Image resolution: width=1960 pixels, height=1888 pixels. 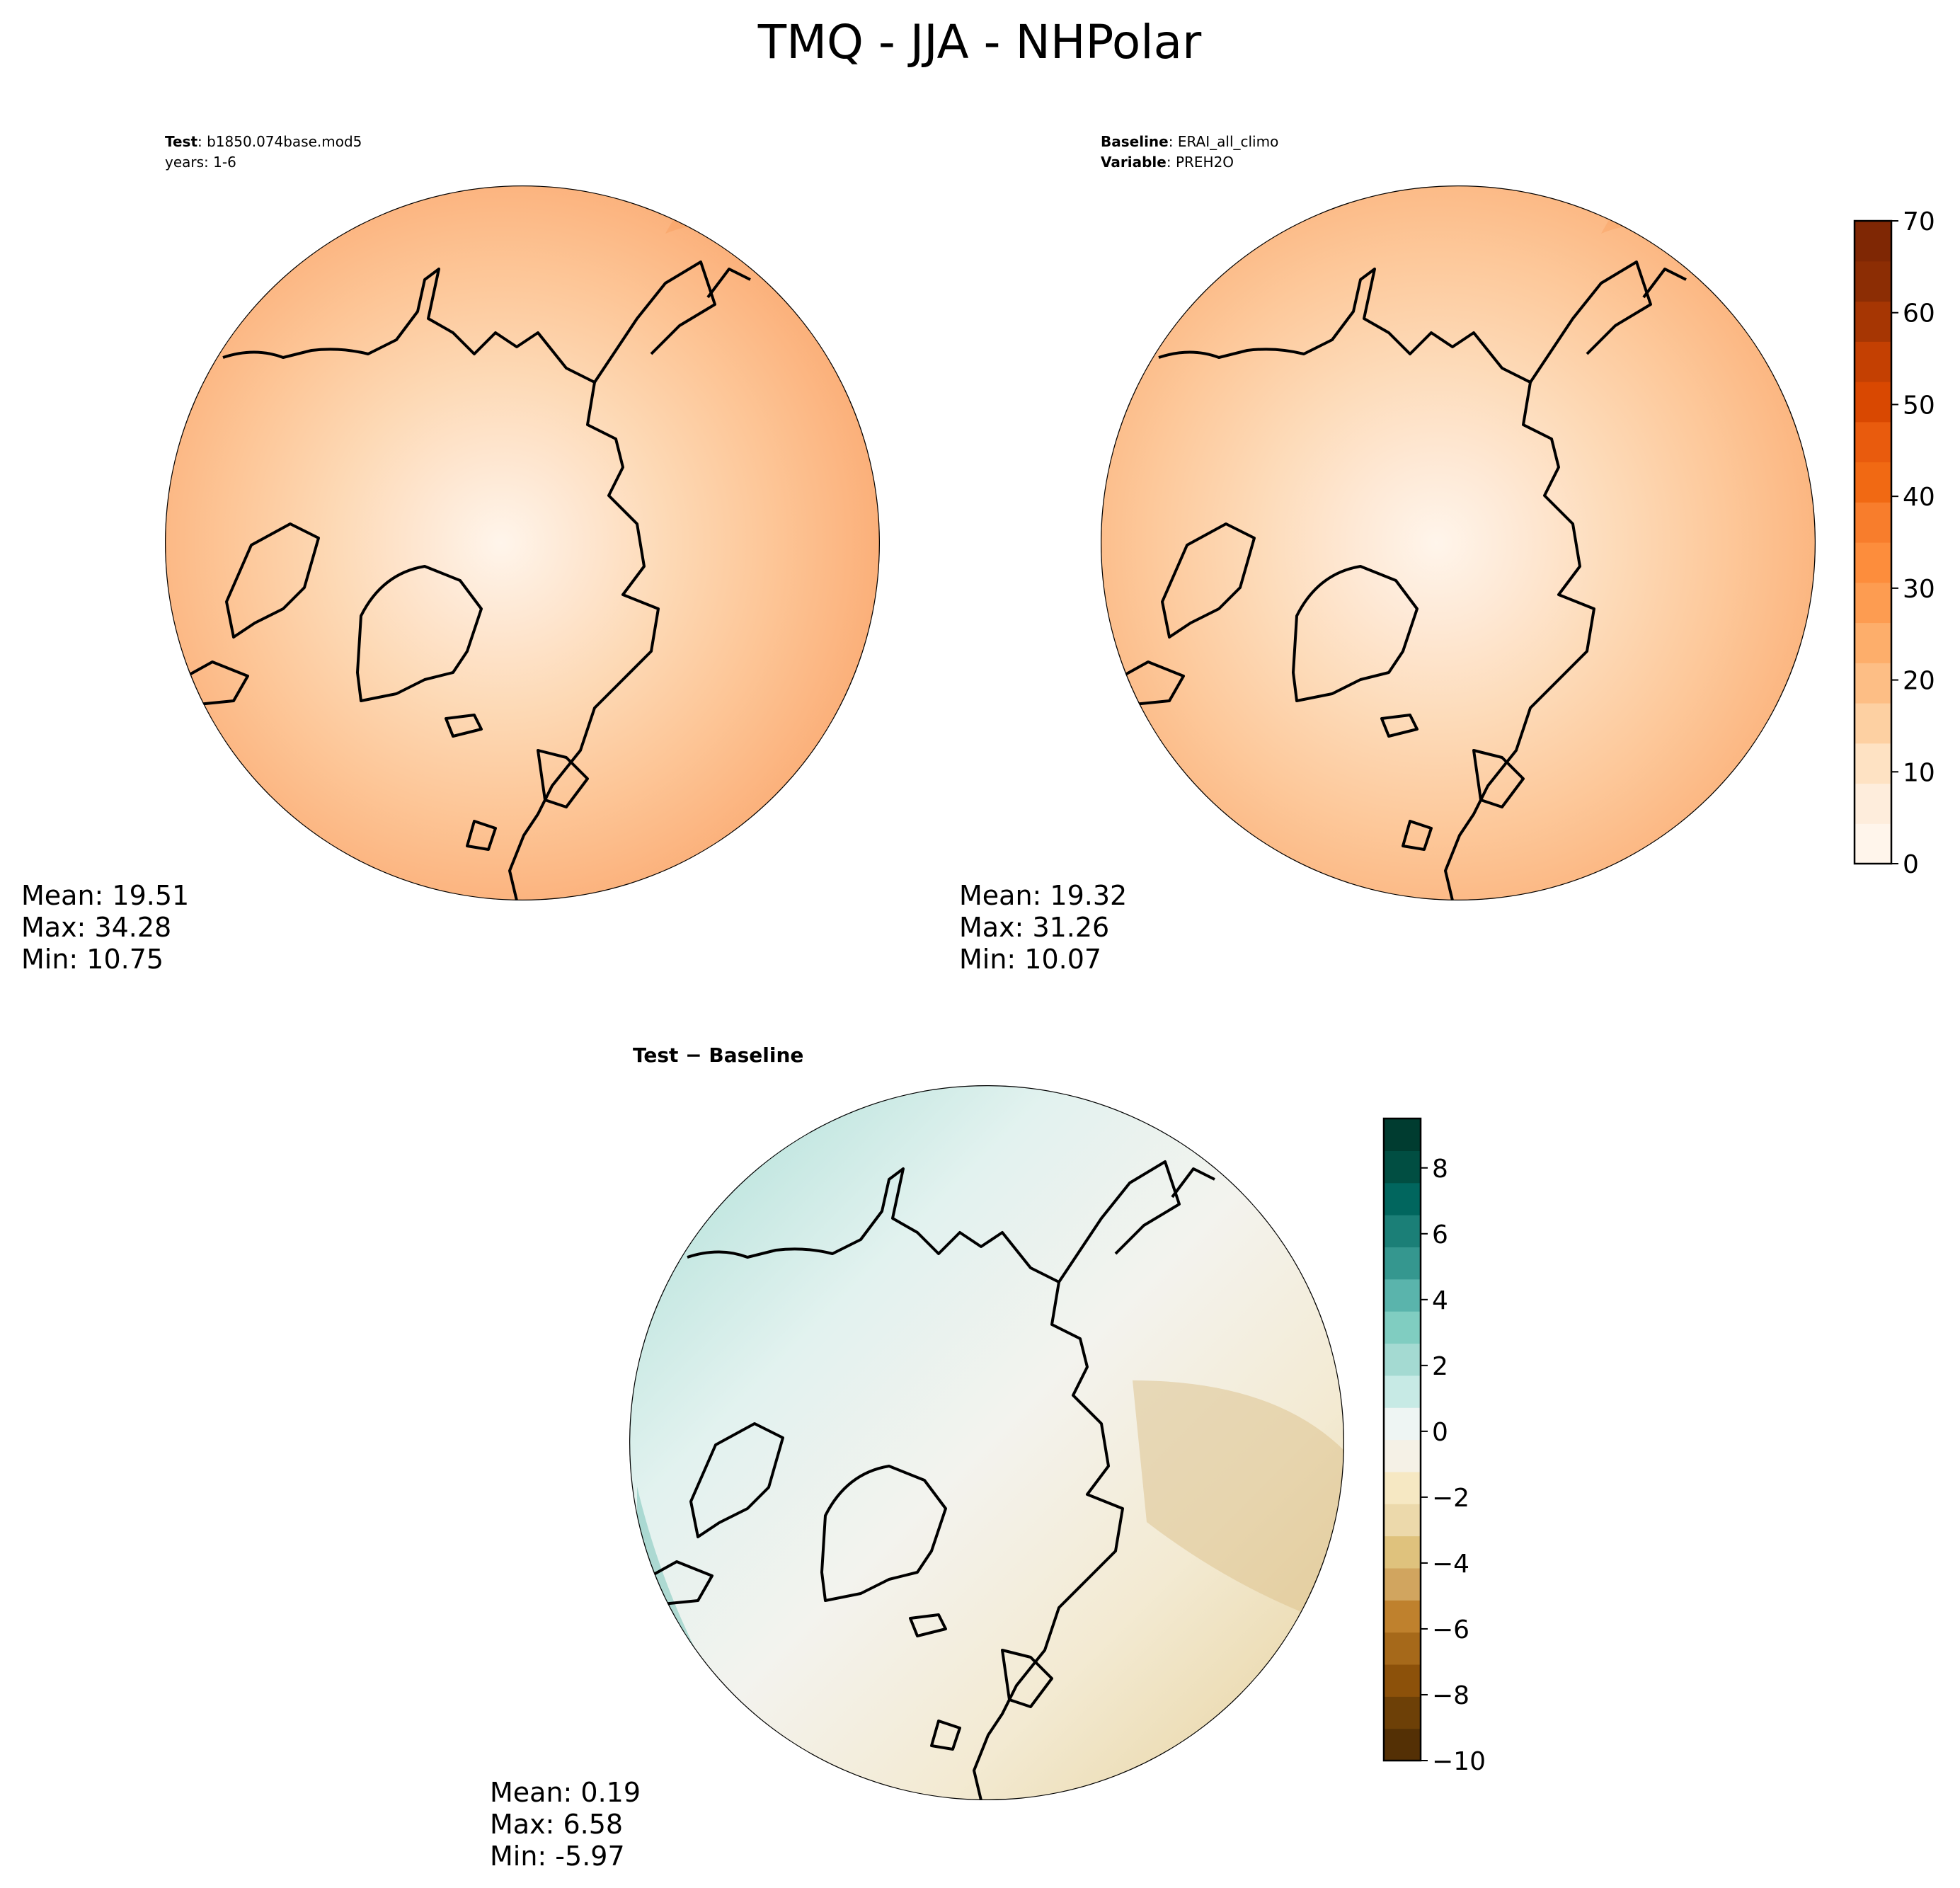 I want to click on test-field, so click(x=522, y=543).